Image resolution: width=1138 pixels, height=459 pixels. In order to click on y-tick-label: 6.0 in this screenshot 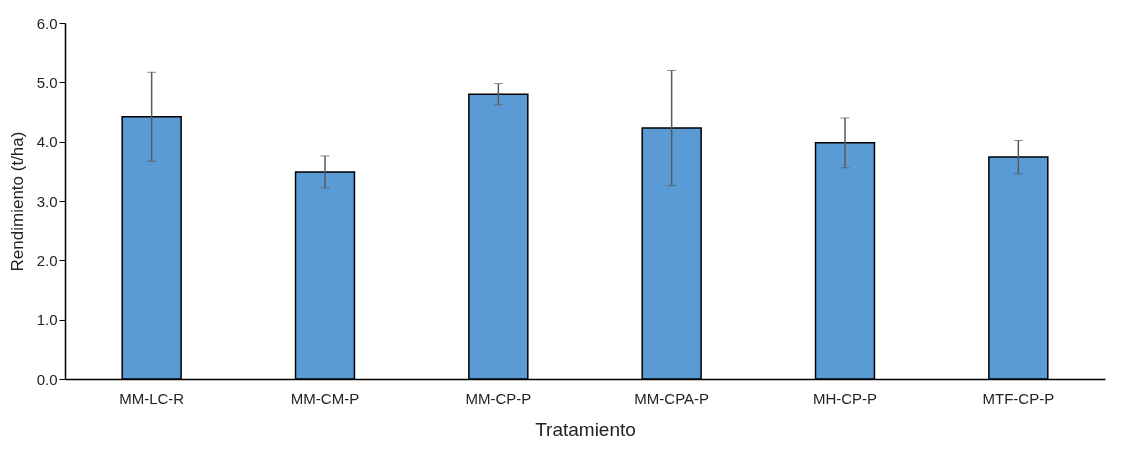, I will do `click(47, 23)`.